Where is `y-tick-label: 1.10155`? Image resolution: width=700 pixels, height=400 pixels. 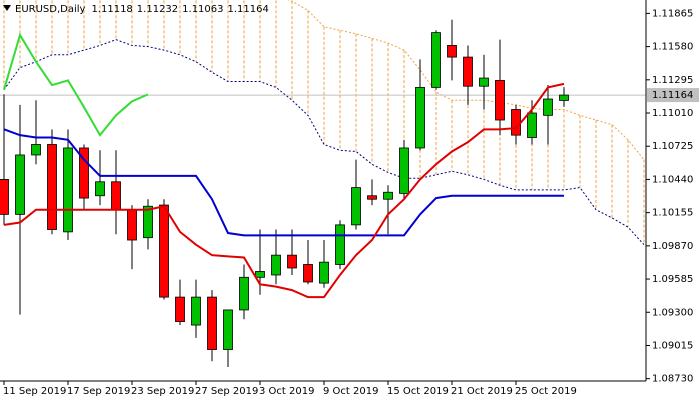
y-tick-label: 1.10155 is located at coordinates (672, 213).